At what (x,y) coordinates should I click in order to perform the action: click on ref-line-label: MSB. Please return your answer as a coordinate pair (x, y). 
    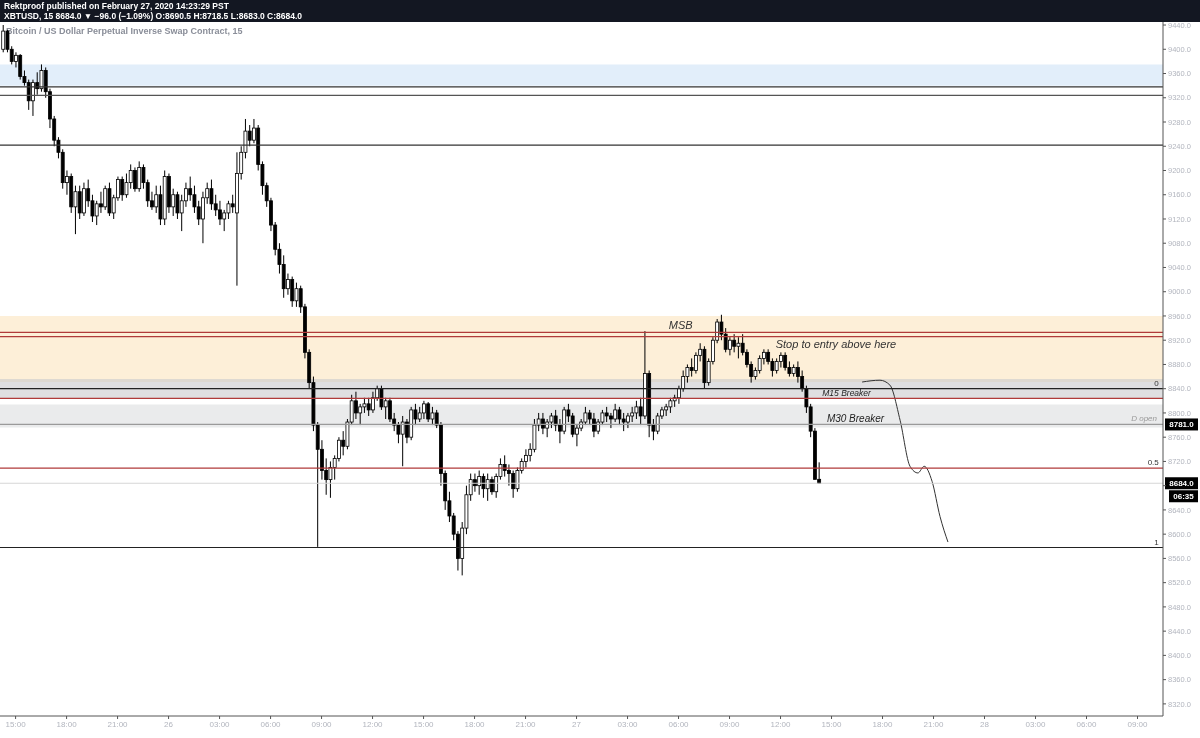
    Looking at the image, I should click on (680, 325).